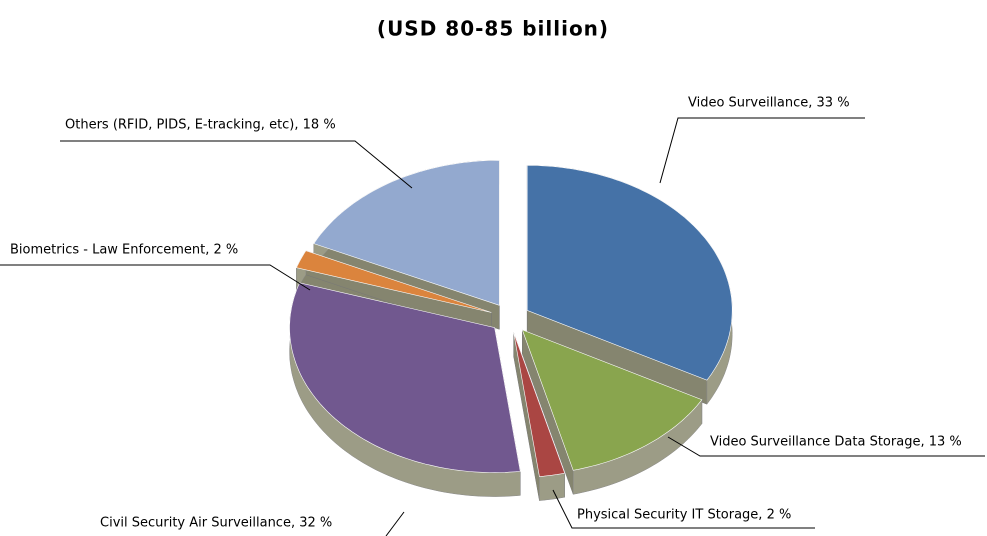 This screenshot has height=536, width=987. What do you see at coordinates (684, 515) in the screenshot?
I see `data-label: Physical Security IT Storage, 2 %` at bounding box center [684, 515].